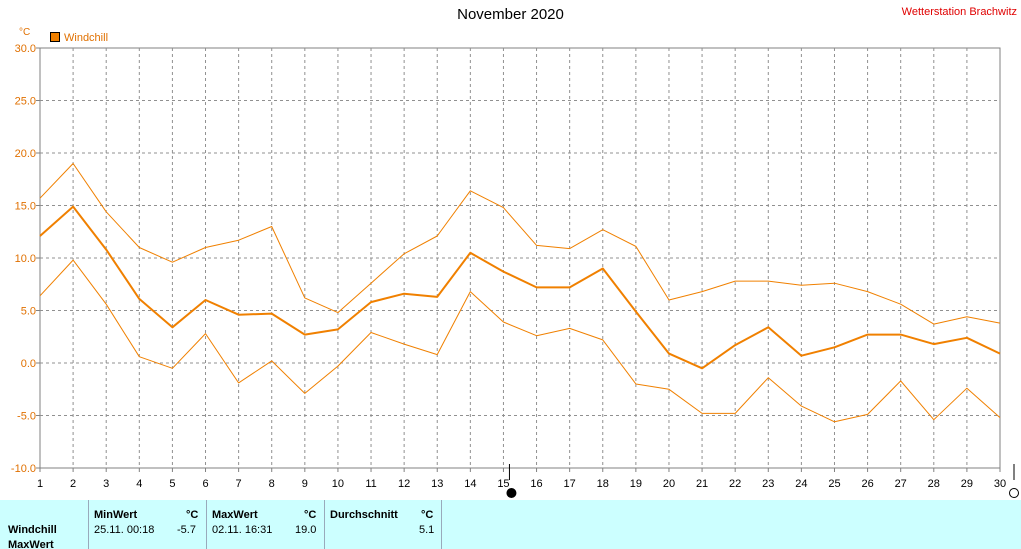  What do you see at coordinates (338, 484) in the screenshot?
I see `x-tick-label: 10` at bounding box center [338, 484].